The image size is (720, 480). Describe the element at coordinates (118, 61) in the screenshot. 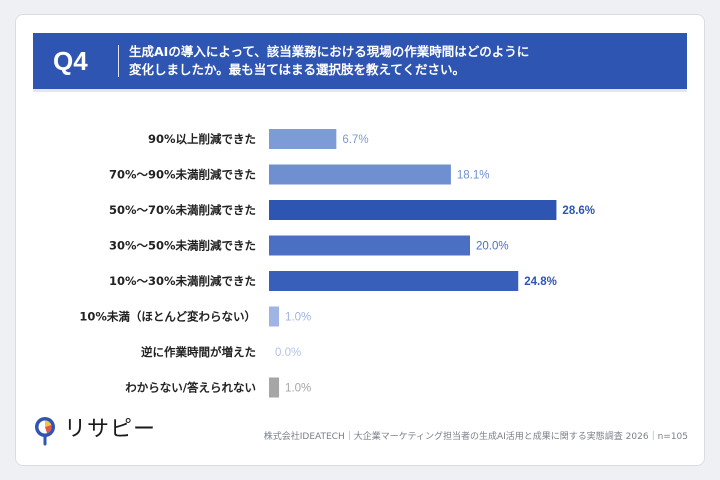

I see `header-divider` at that location.